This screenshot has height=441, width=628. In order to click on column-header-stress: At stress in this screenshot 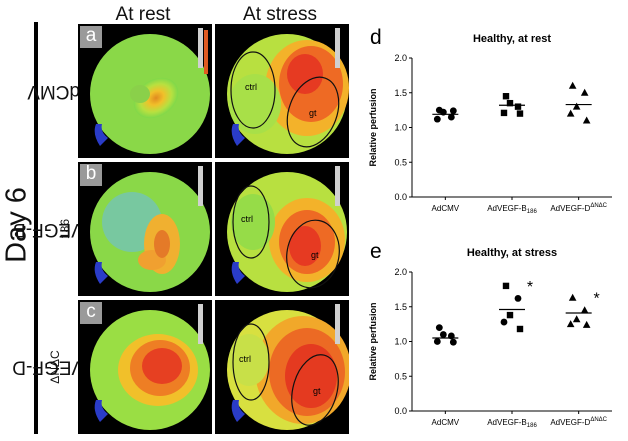, I will do `click(280, 14)`.